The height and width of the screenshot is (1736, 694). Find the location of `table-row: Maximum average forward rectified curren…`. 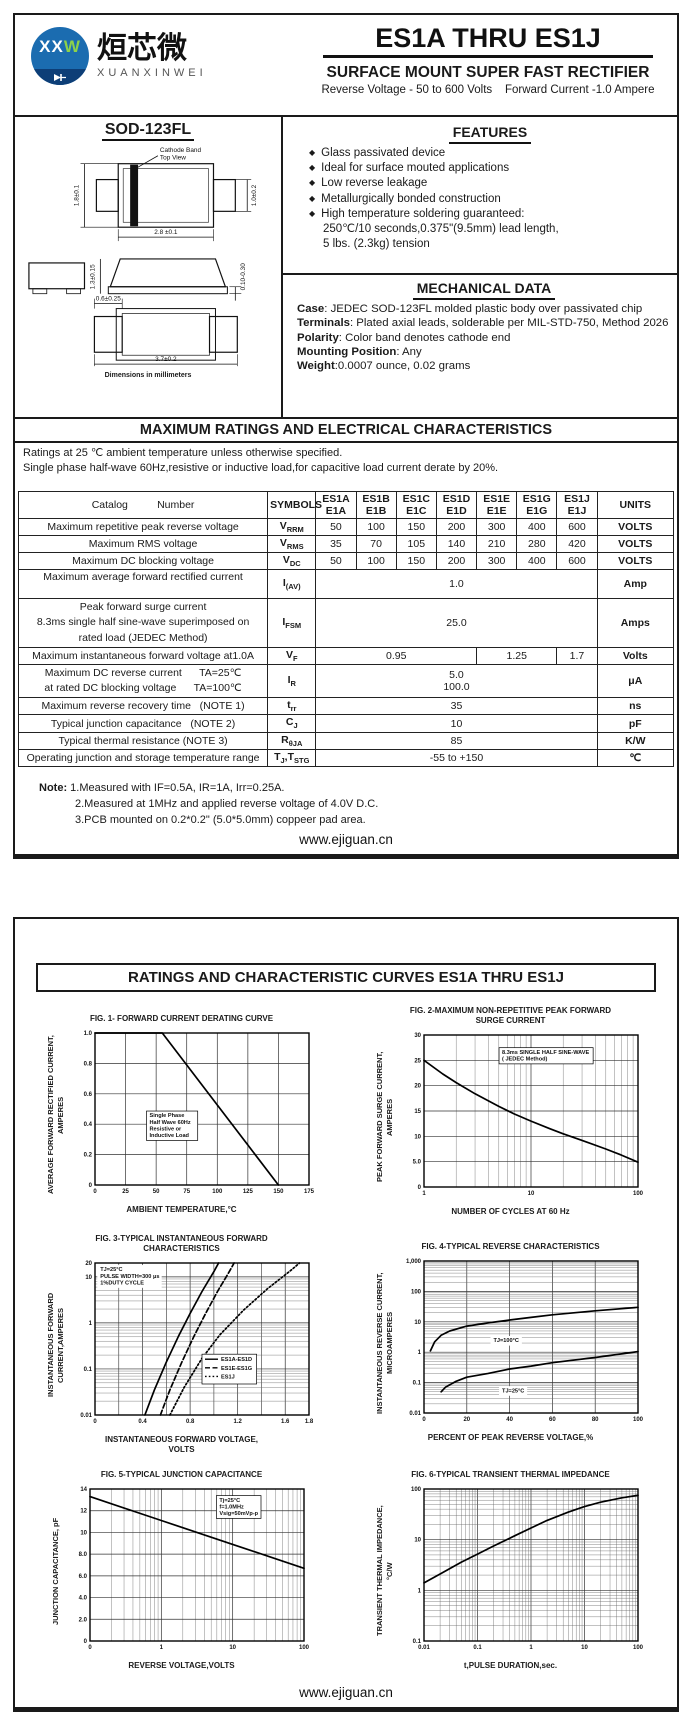

table-row: Maximum average forward rectified curren… is located at coordinates (346, 584).